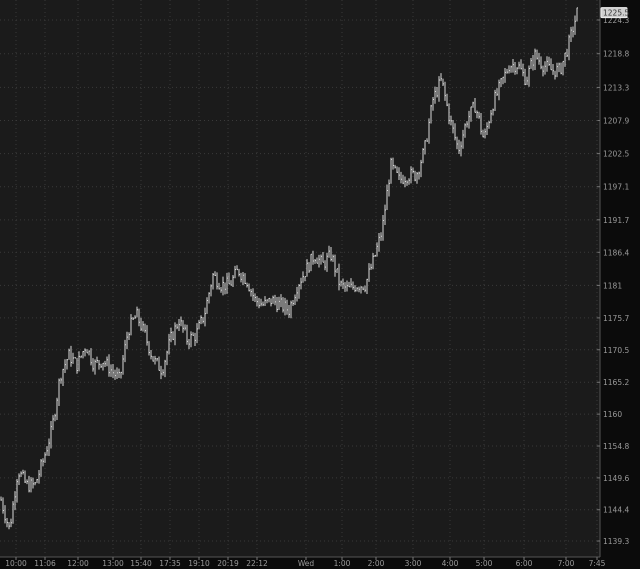 The height and width of the screenshot is (569, 640). What do you see at coordinates (306, 563) in the screenshot?
I see `x-tick-label: Wed` at bounding box center [306, 563].